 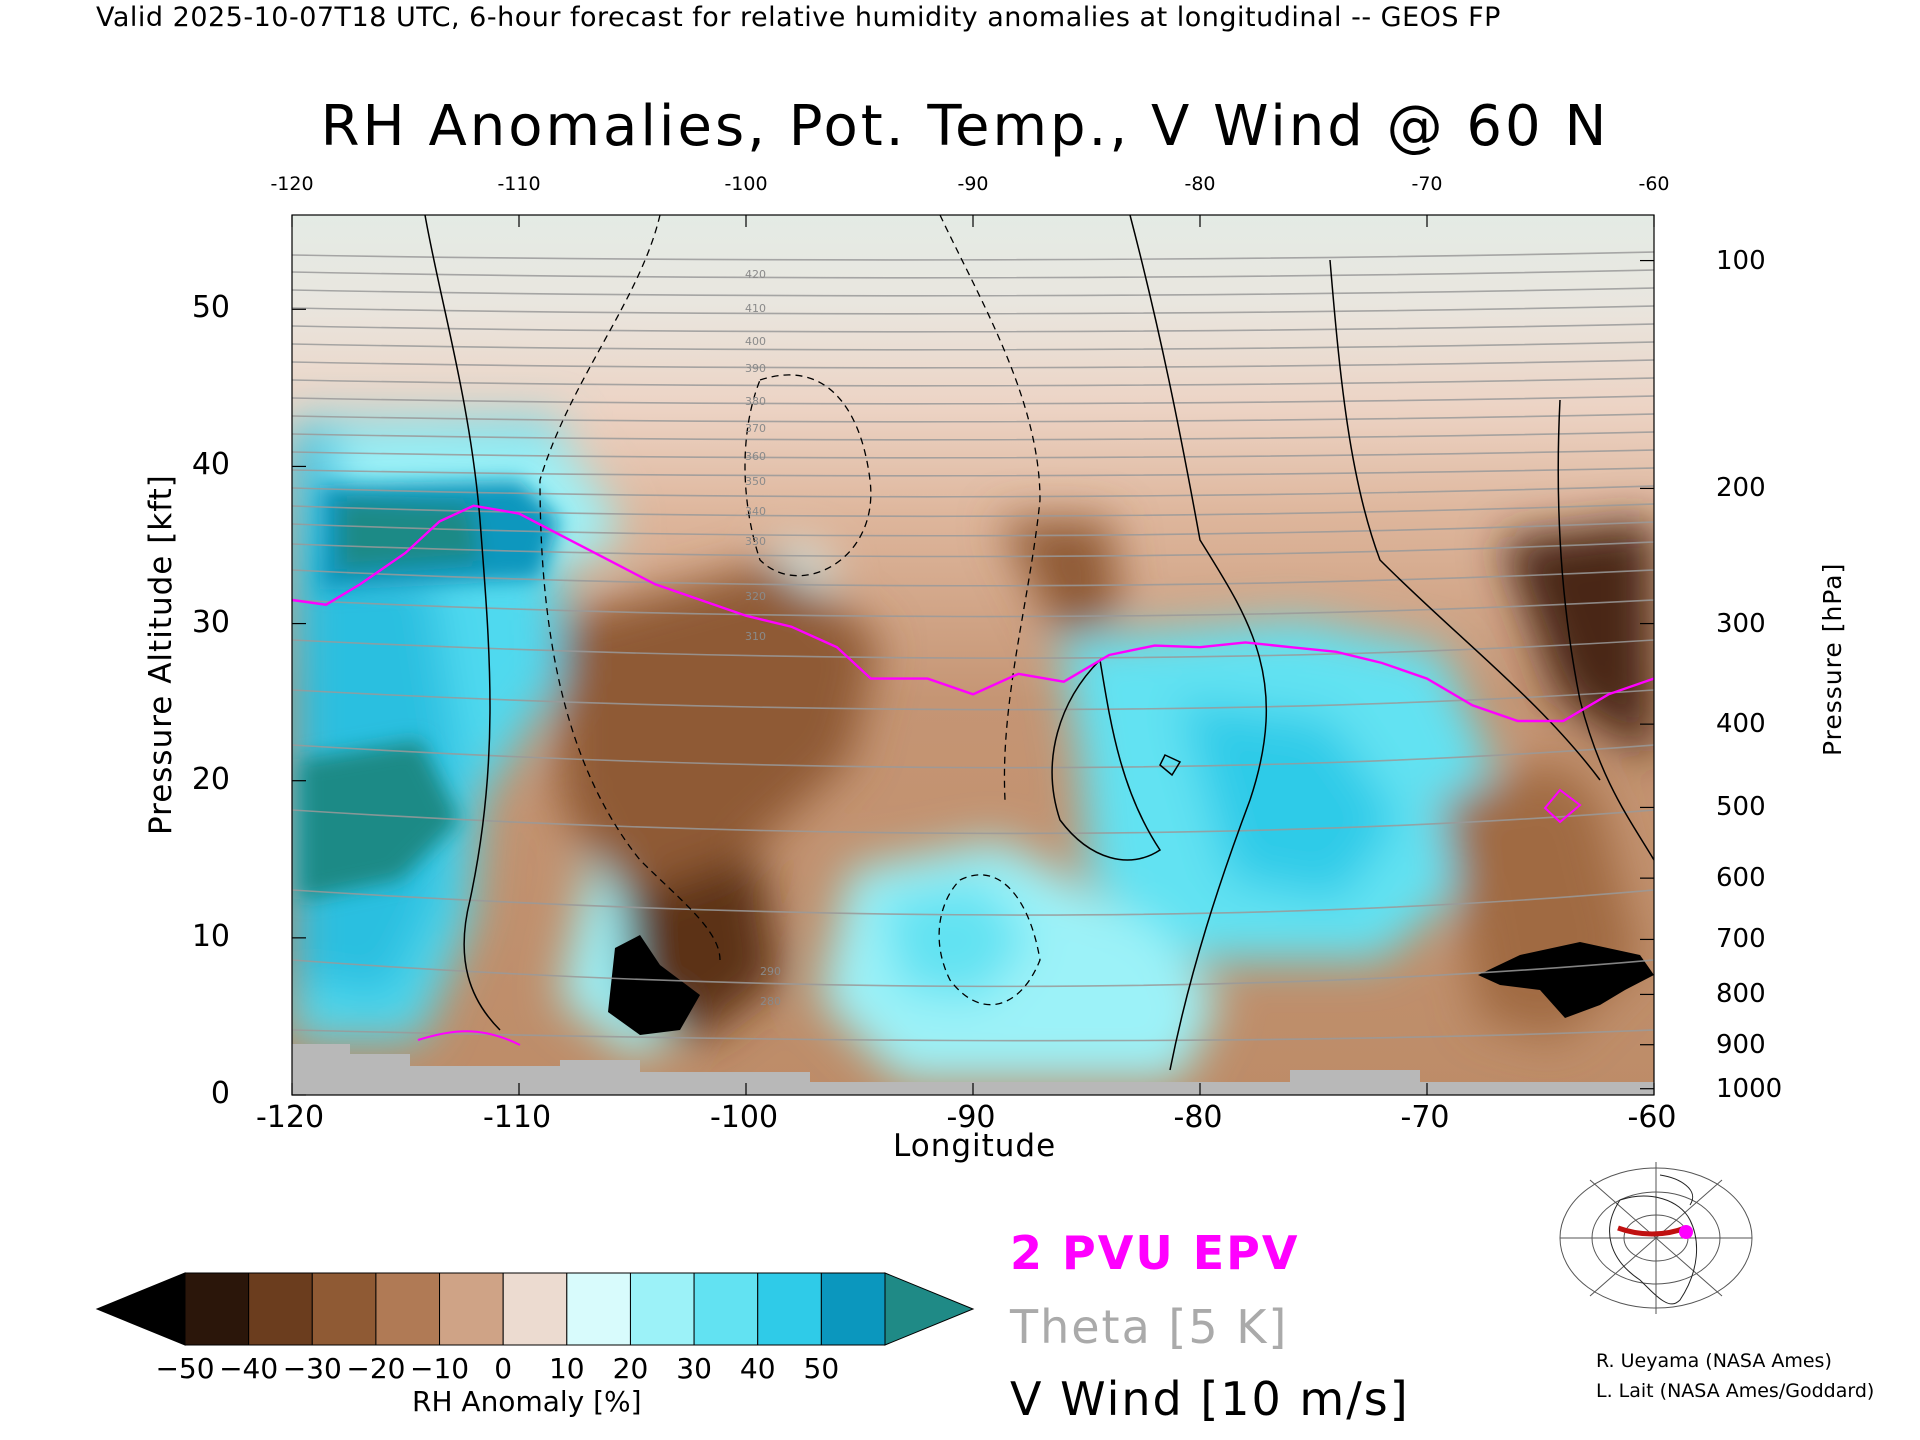 I want to click on theta-contour-label: 420, so click(x=755, y=274).